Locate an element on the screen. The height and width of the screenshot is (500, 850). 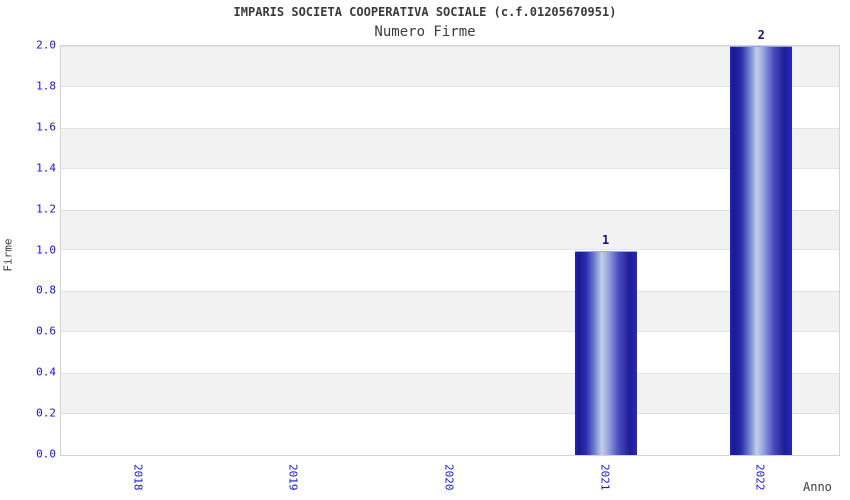
y-tick-label: 0.6 is located at coordinates (46, 331).